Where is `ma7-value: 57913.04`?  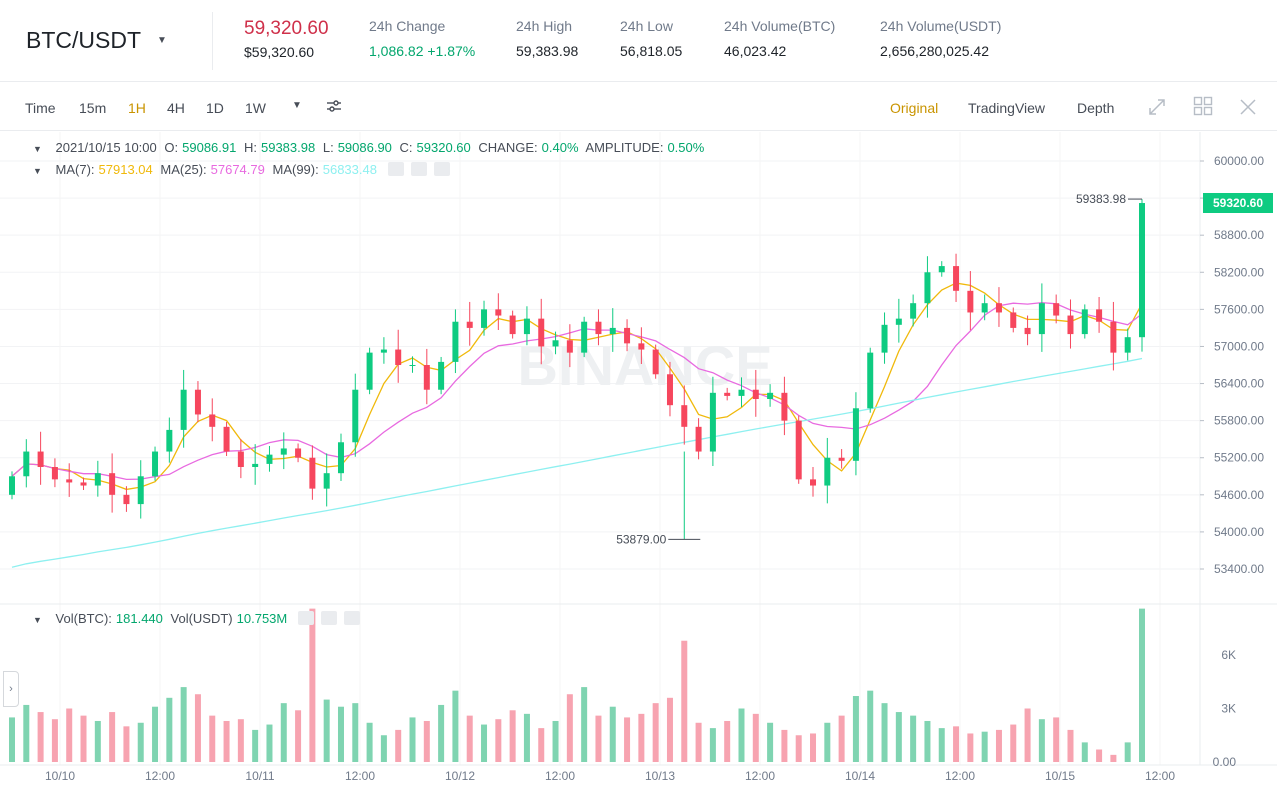
ma7-value: 57913.04 is located at coordinates (125, 169).